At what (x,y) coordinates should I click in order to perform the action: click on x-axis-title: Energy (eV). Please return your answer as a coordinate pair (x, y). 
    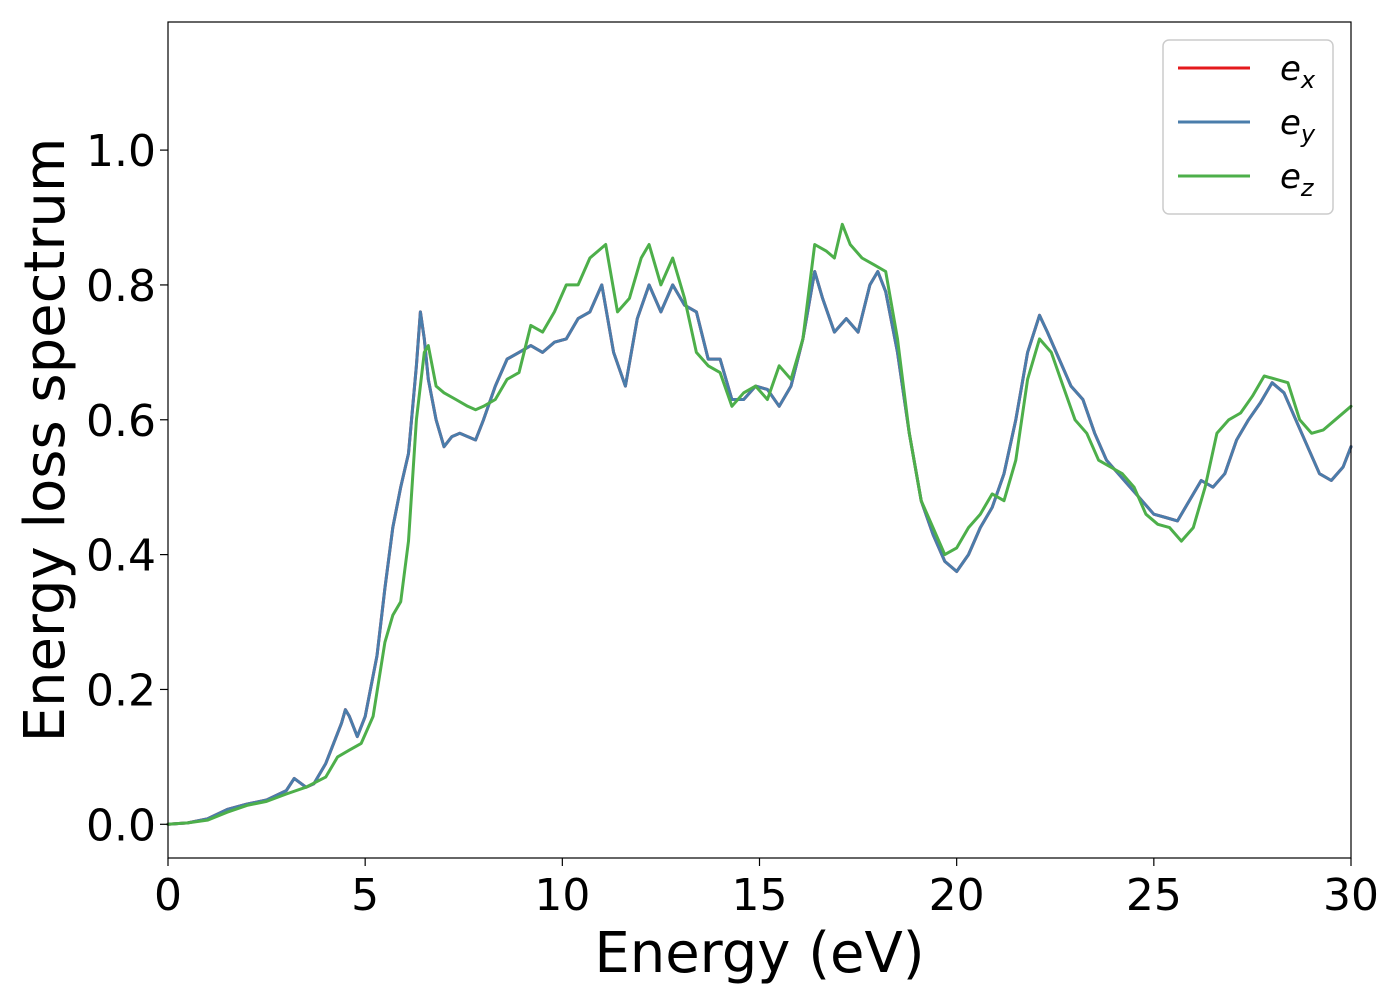
    Looking at the image, I should click on (759, 953).